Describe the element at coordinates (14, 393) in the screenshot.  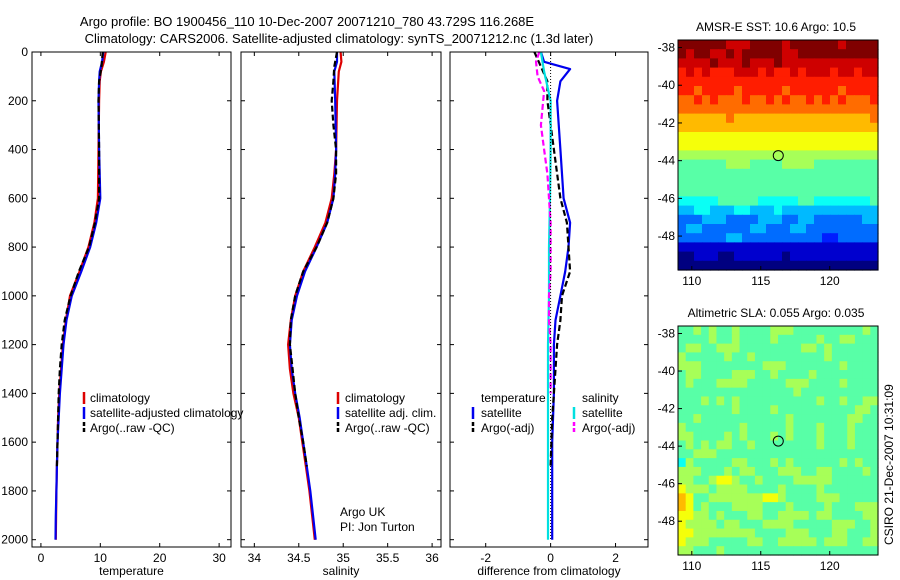
I see `temperature-y-tick-label: 1400` at that location.